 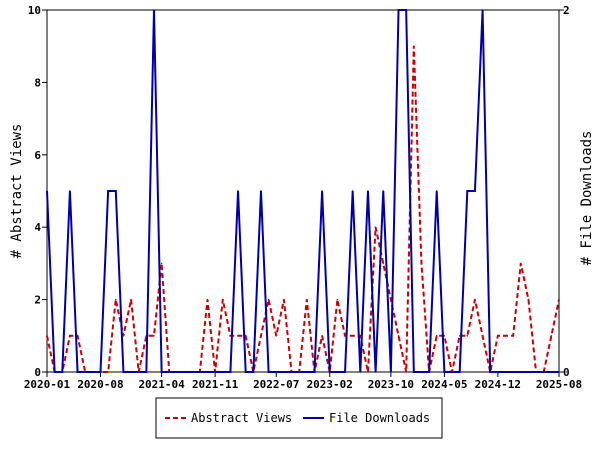 I want to click on x-tick-label: 2021-04, so click(x=161, y=384).